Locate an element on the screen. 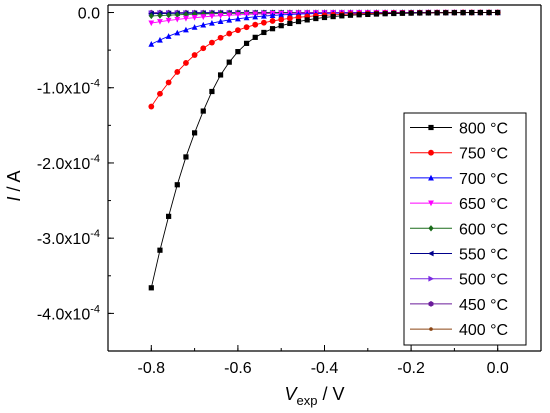 The height and width of the screenshot is (413, 550). legend-entry: 400 °C is located at coordinates (459, 330).